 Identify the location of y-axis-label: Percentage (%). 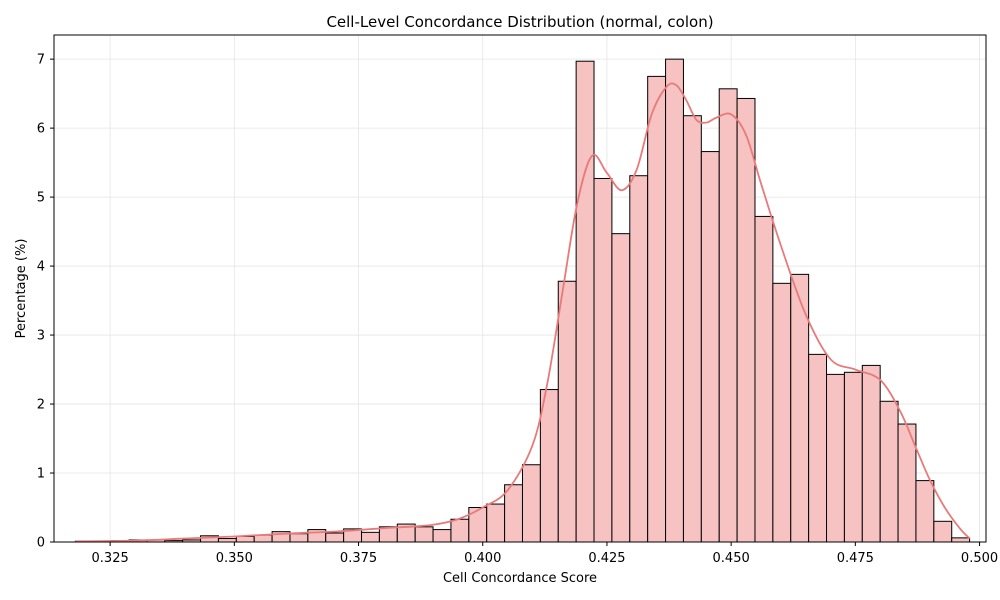
(21, 289).